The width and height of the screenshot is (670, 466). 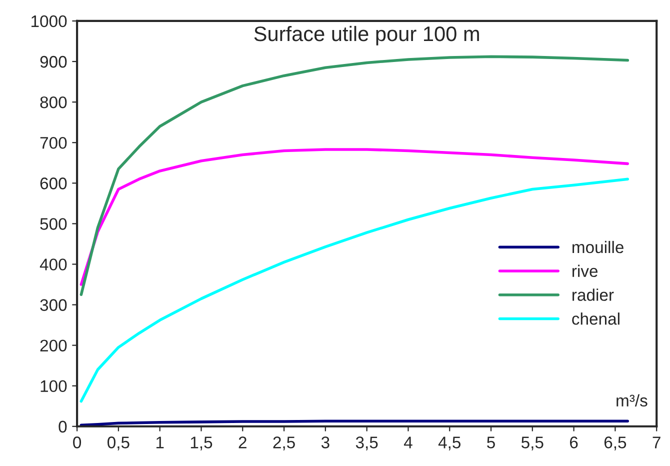 I want to click on y-tick-label: 100, so click(x=53, y=386).